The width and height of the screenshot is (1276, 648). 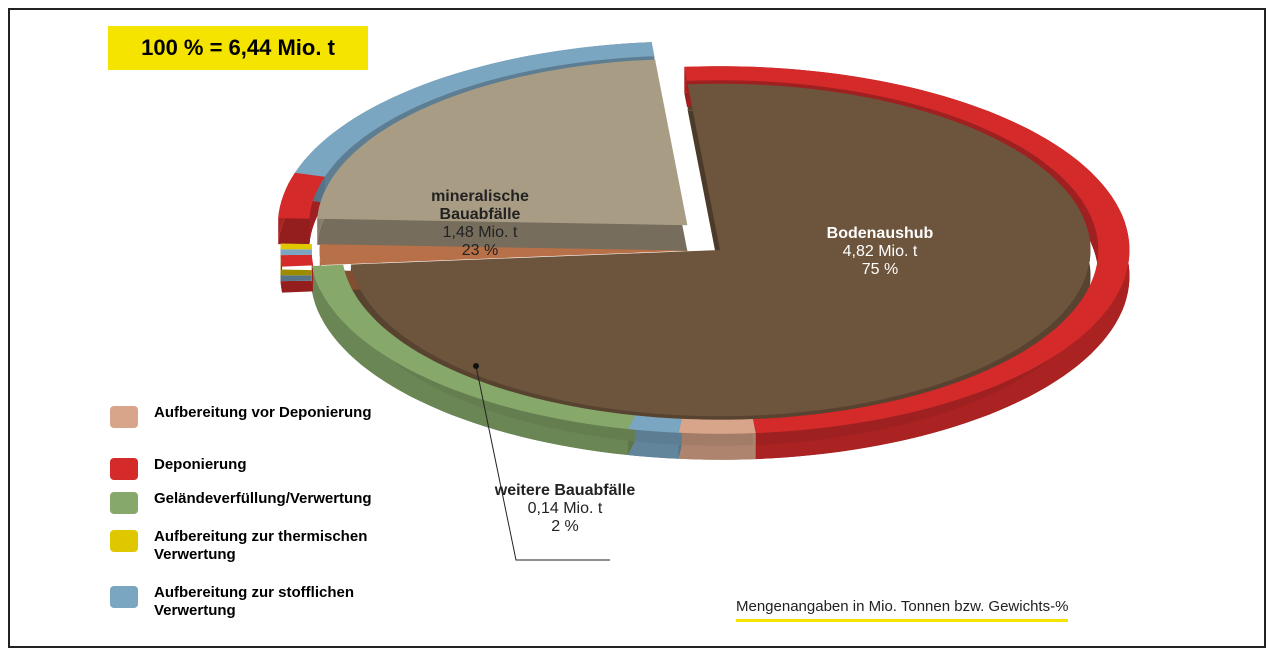 I want to click on slice-value: 2 %, so click(x=565, y=527).